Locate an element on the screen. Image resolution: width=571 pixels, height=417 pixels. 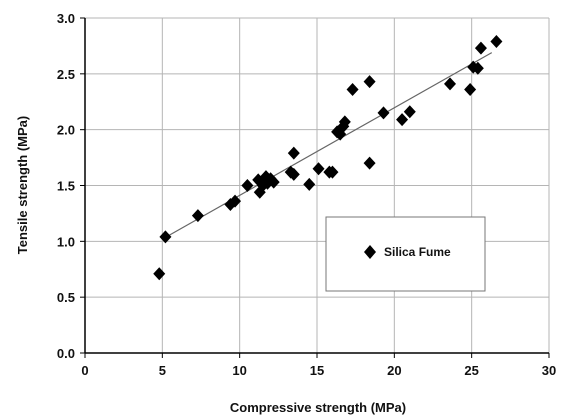
x-axis-title: Compressive strength (MPa) is located at coordinates (318, 407).